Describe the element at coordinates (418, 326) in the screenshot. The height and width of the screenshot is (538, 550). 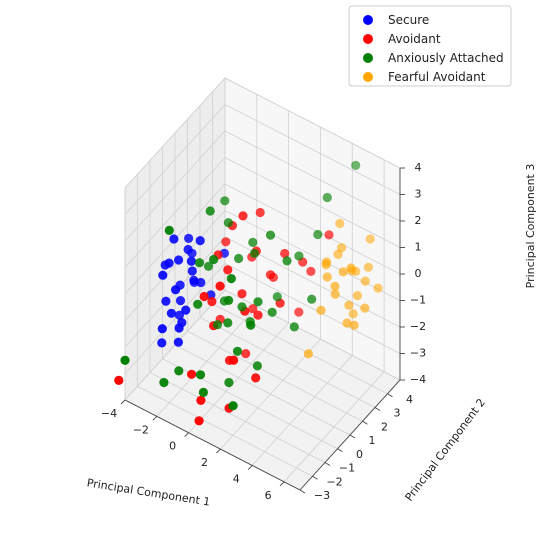
I see `z-tick-label: −2` at that location.